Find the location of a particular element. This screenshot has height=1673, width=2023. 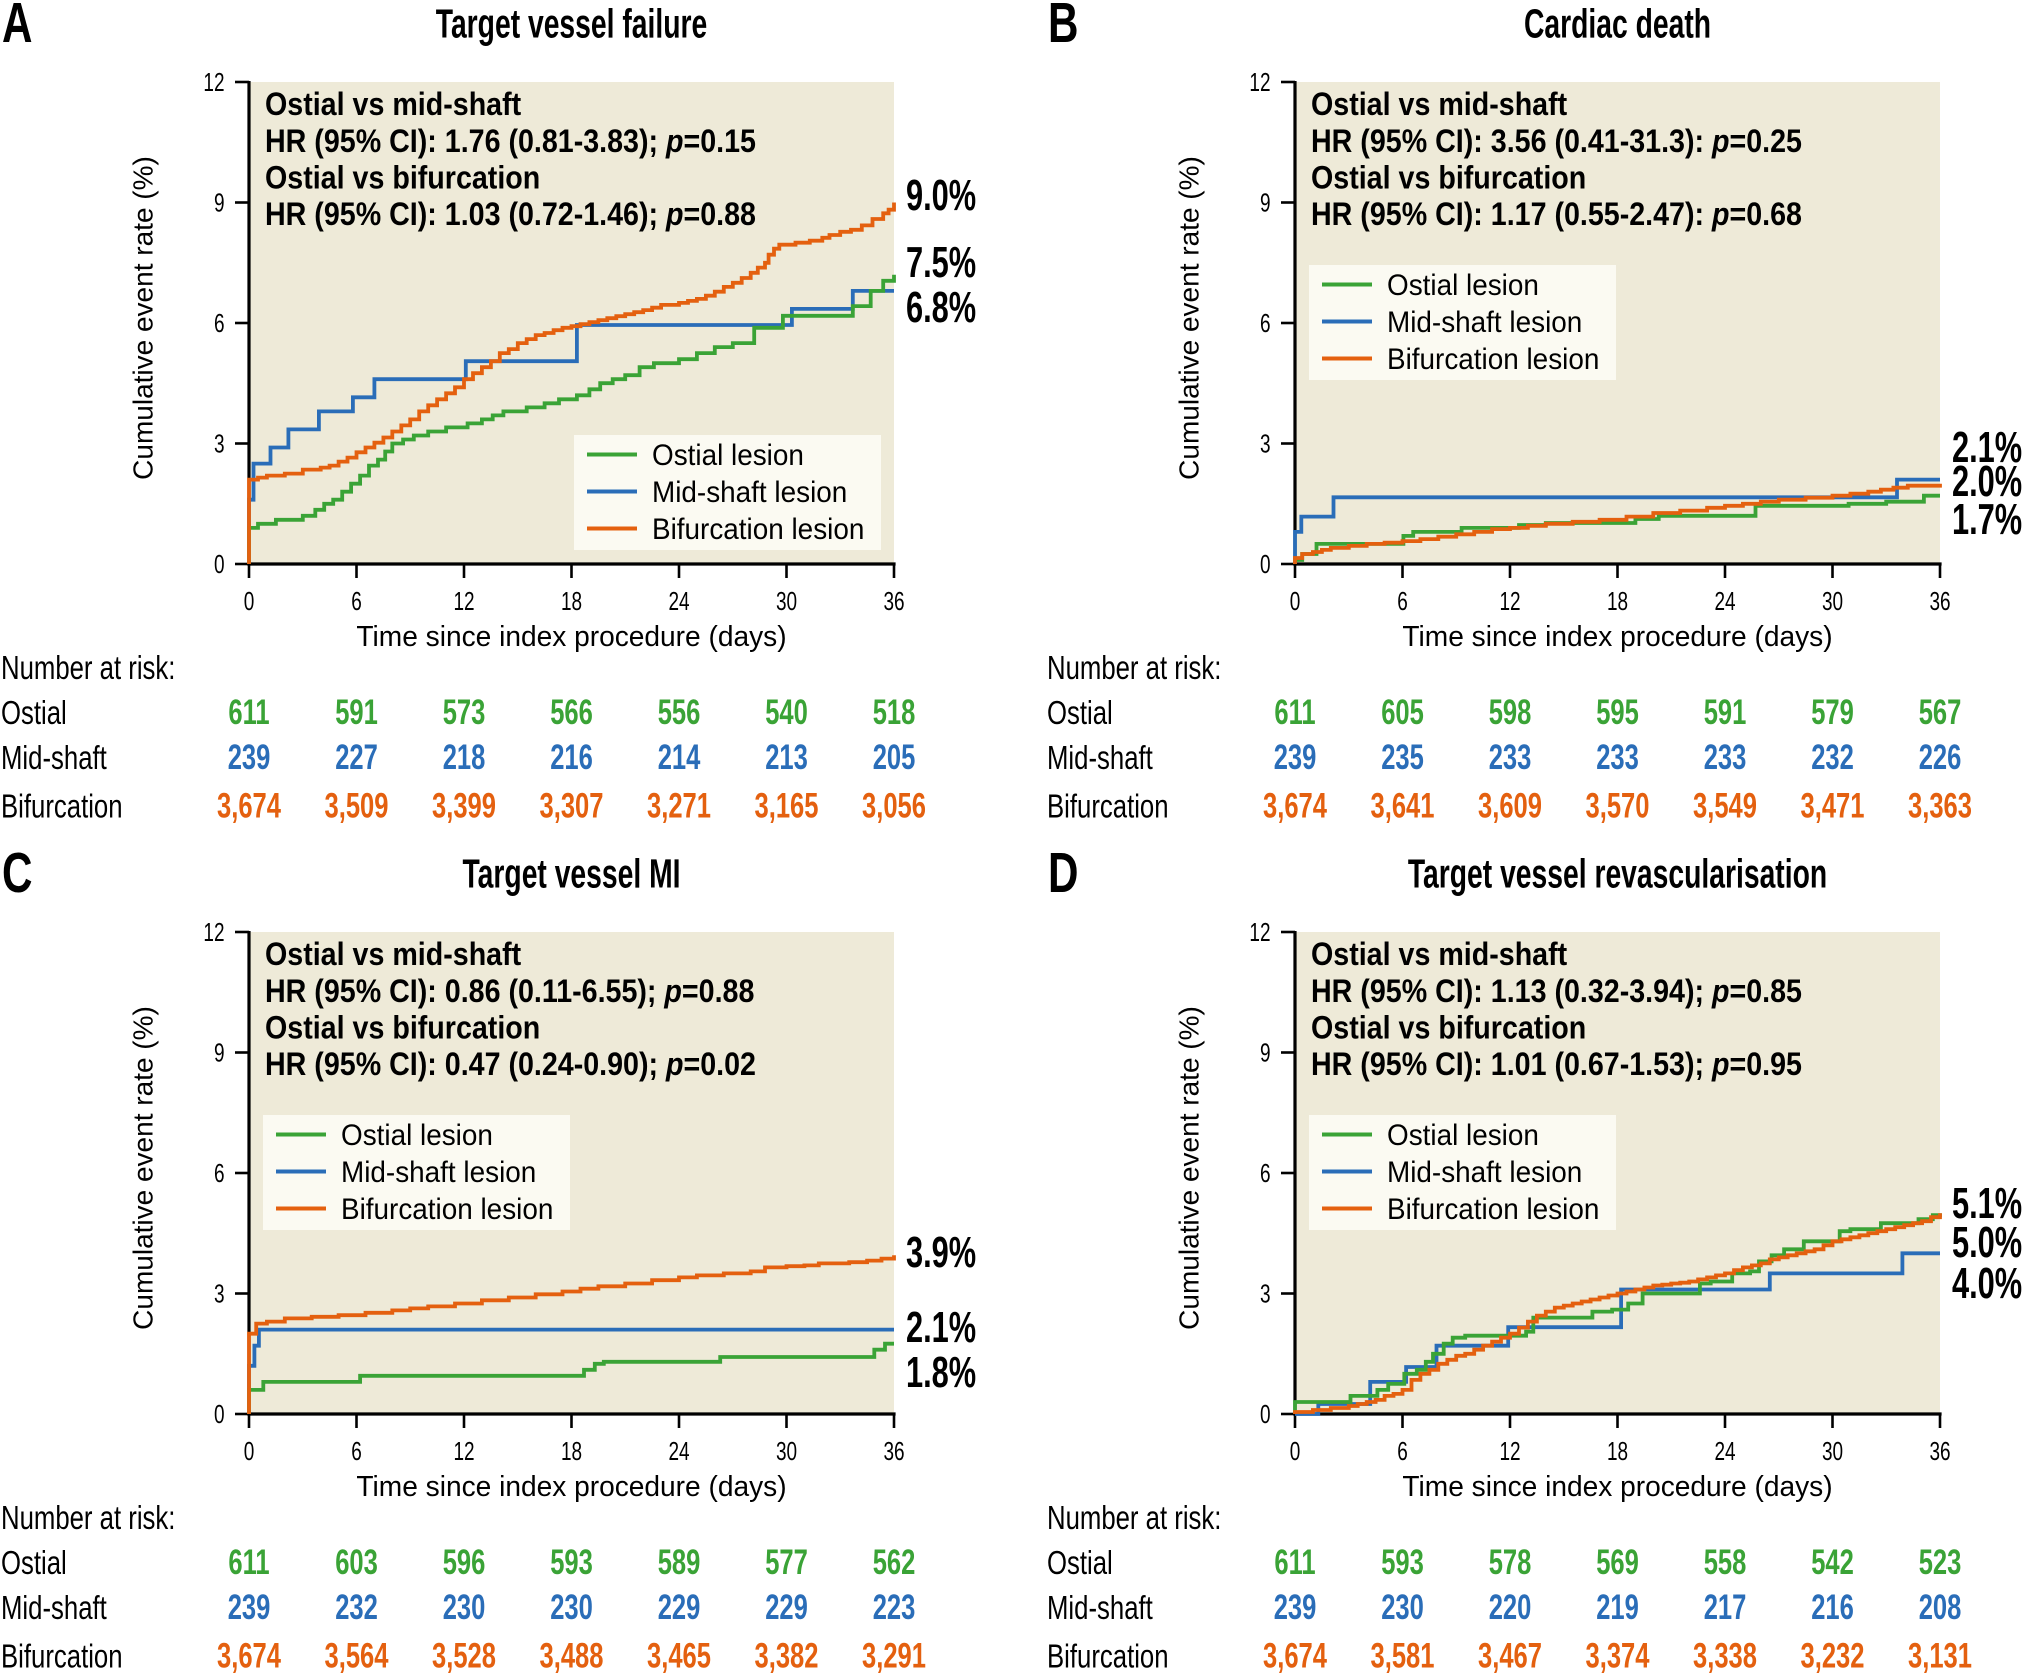

svg-text:HR (95% CI): 3.56 (0.41-31.3):: HR (95% CI): 3.56 (0.41-31.3): p=0.25 is located at coordinates (1556, 142).